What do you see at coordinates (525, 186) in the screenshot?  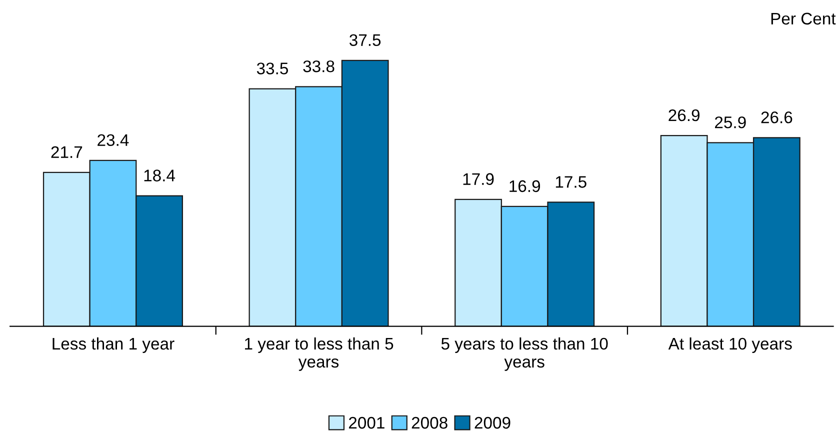 I see `data-label: 16.9` at bounding box center [525, 186].